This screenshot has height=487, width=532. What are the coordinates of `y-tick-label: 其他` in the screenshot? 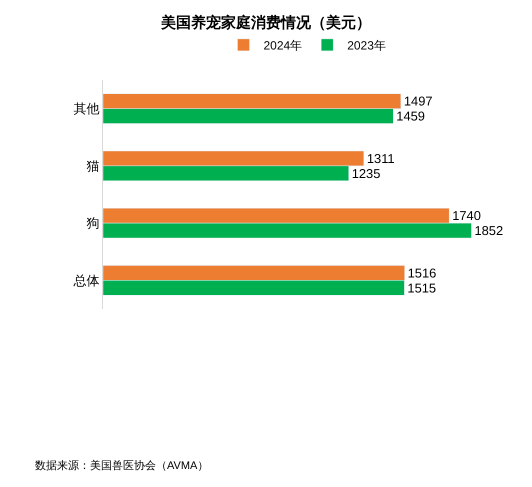 It's located at (86, 108).